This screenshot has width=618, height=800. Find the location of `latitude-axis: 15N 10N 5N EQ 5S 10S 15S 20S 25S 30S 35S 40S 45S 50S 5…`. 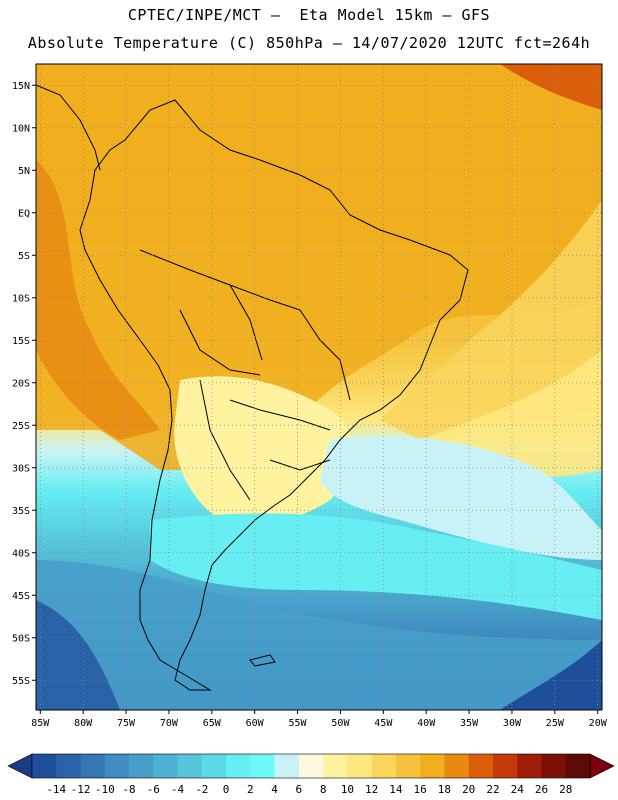

latitude-axis: 15N 10N 5N EQ 5S 10S 15S 20S 25S 30S 35S 40S 45S 50S 5… is located at coordinates (24, 384).